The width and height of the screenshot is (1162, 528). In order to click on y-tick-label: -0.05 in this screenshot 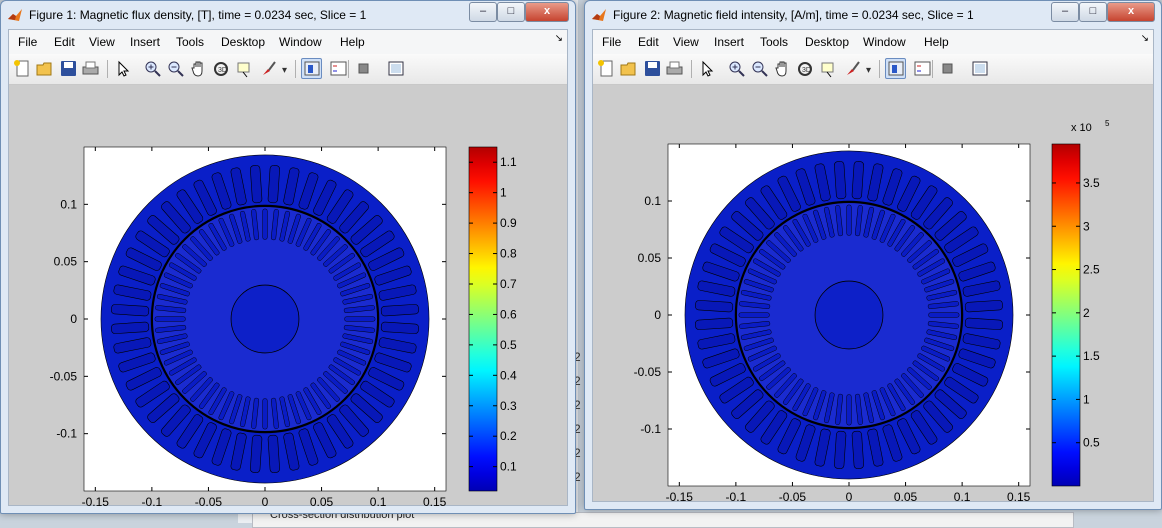, I will do `click(648, 372)`.